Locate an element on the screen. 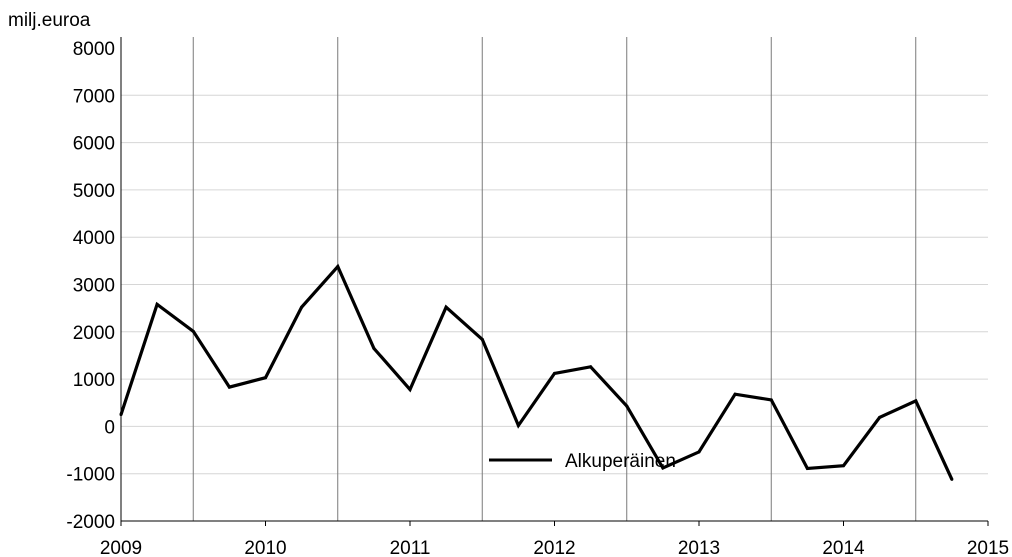  x-tick-label: 2011 is located at coordinates (410, 547).